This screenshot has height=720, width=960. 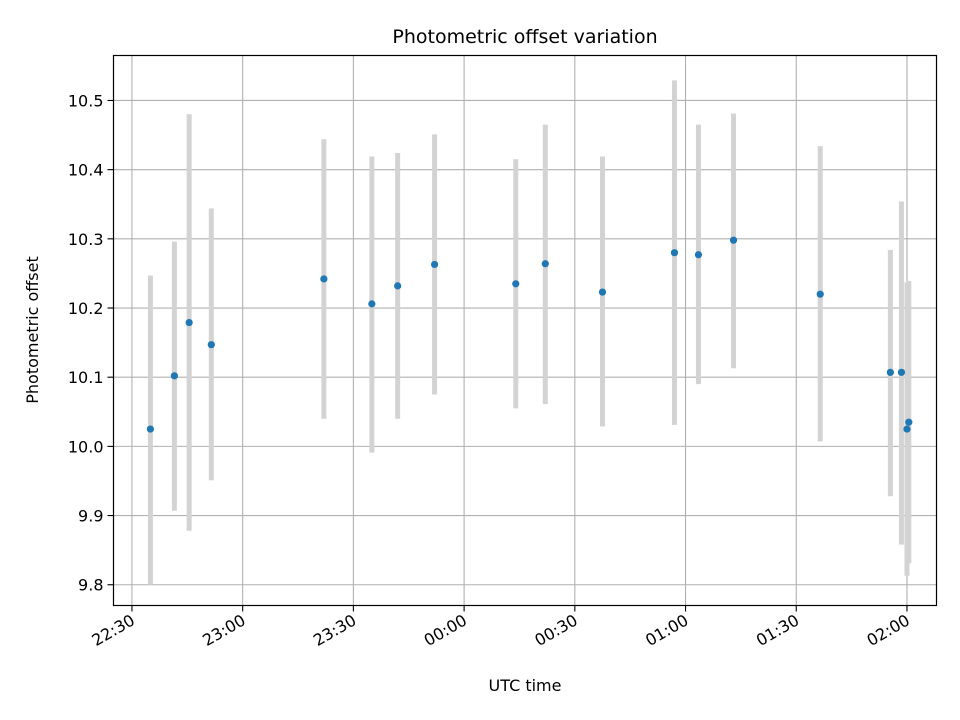 I want to click on x-tick-label: 22:30, so click(x=113, y=631).